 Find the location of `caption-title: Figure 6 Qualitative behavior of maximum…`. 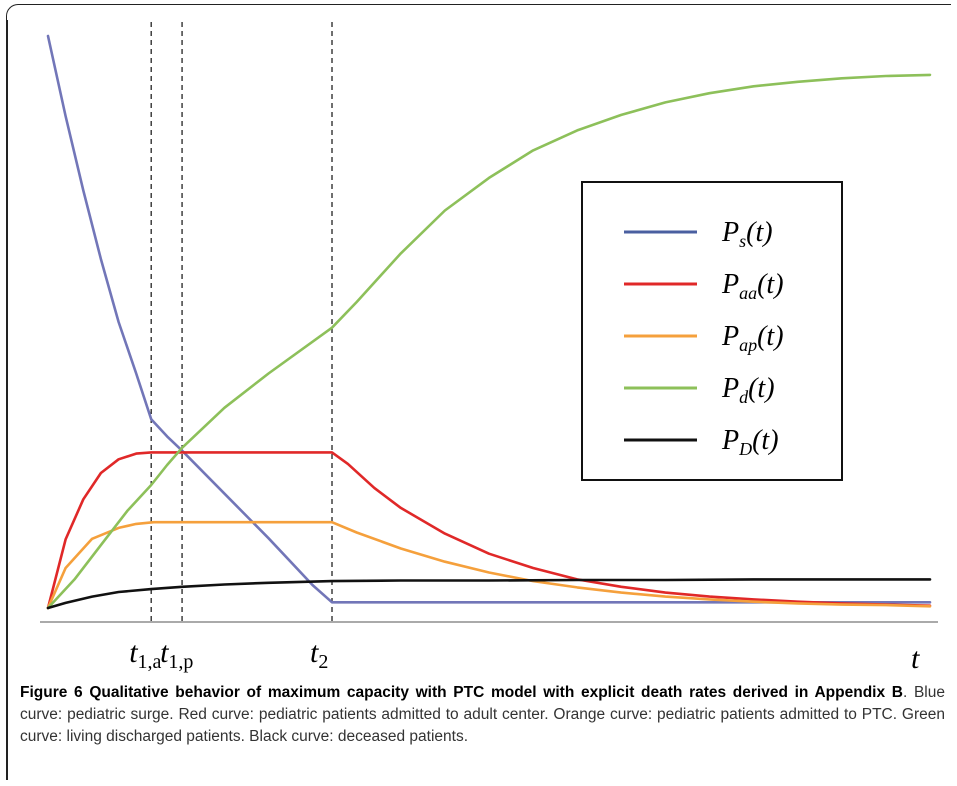

caption-title: Figure 6 Qualitative behavior of maximum… is located at coordinates (461, 692).